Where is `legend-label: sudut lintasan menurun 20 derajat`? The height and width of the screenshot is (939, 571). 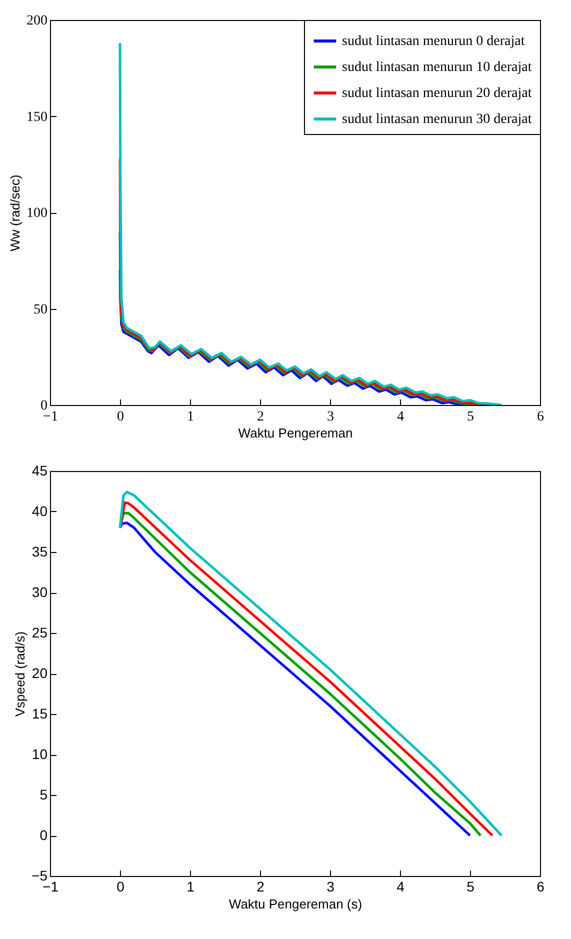
legend-label: sudut lintasan menurun 20 derajat is located at coordinates (437, 93).